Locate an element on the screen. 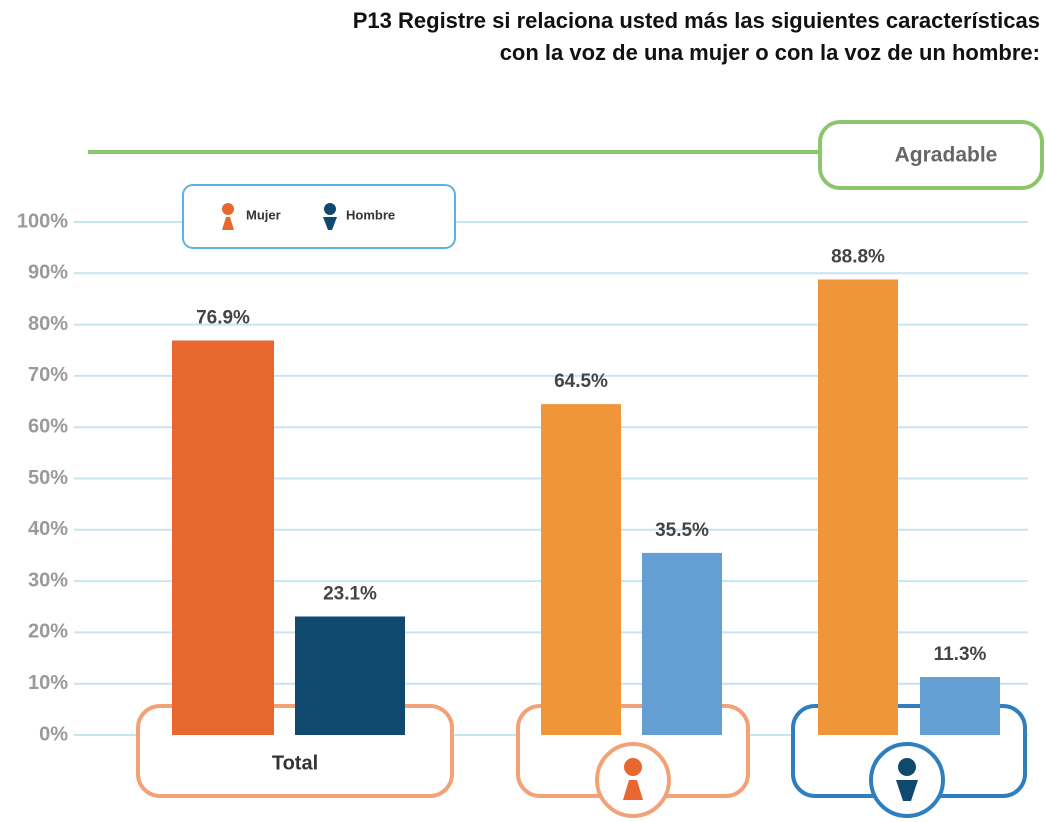 The height and width of the screenshot is (822, 1046). panel-label: Agradable is located at coordinates (946, 155).